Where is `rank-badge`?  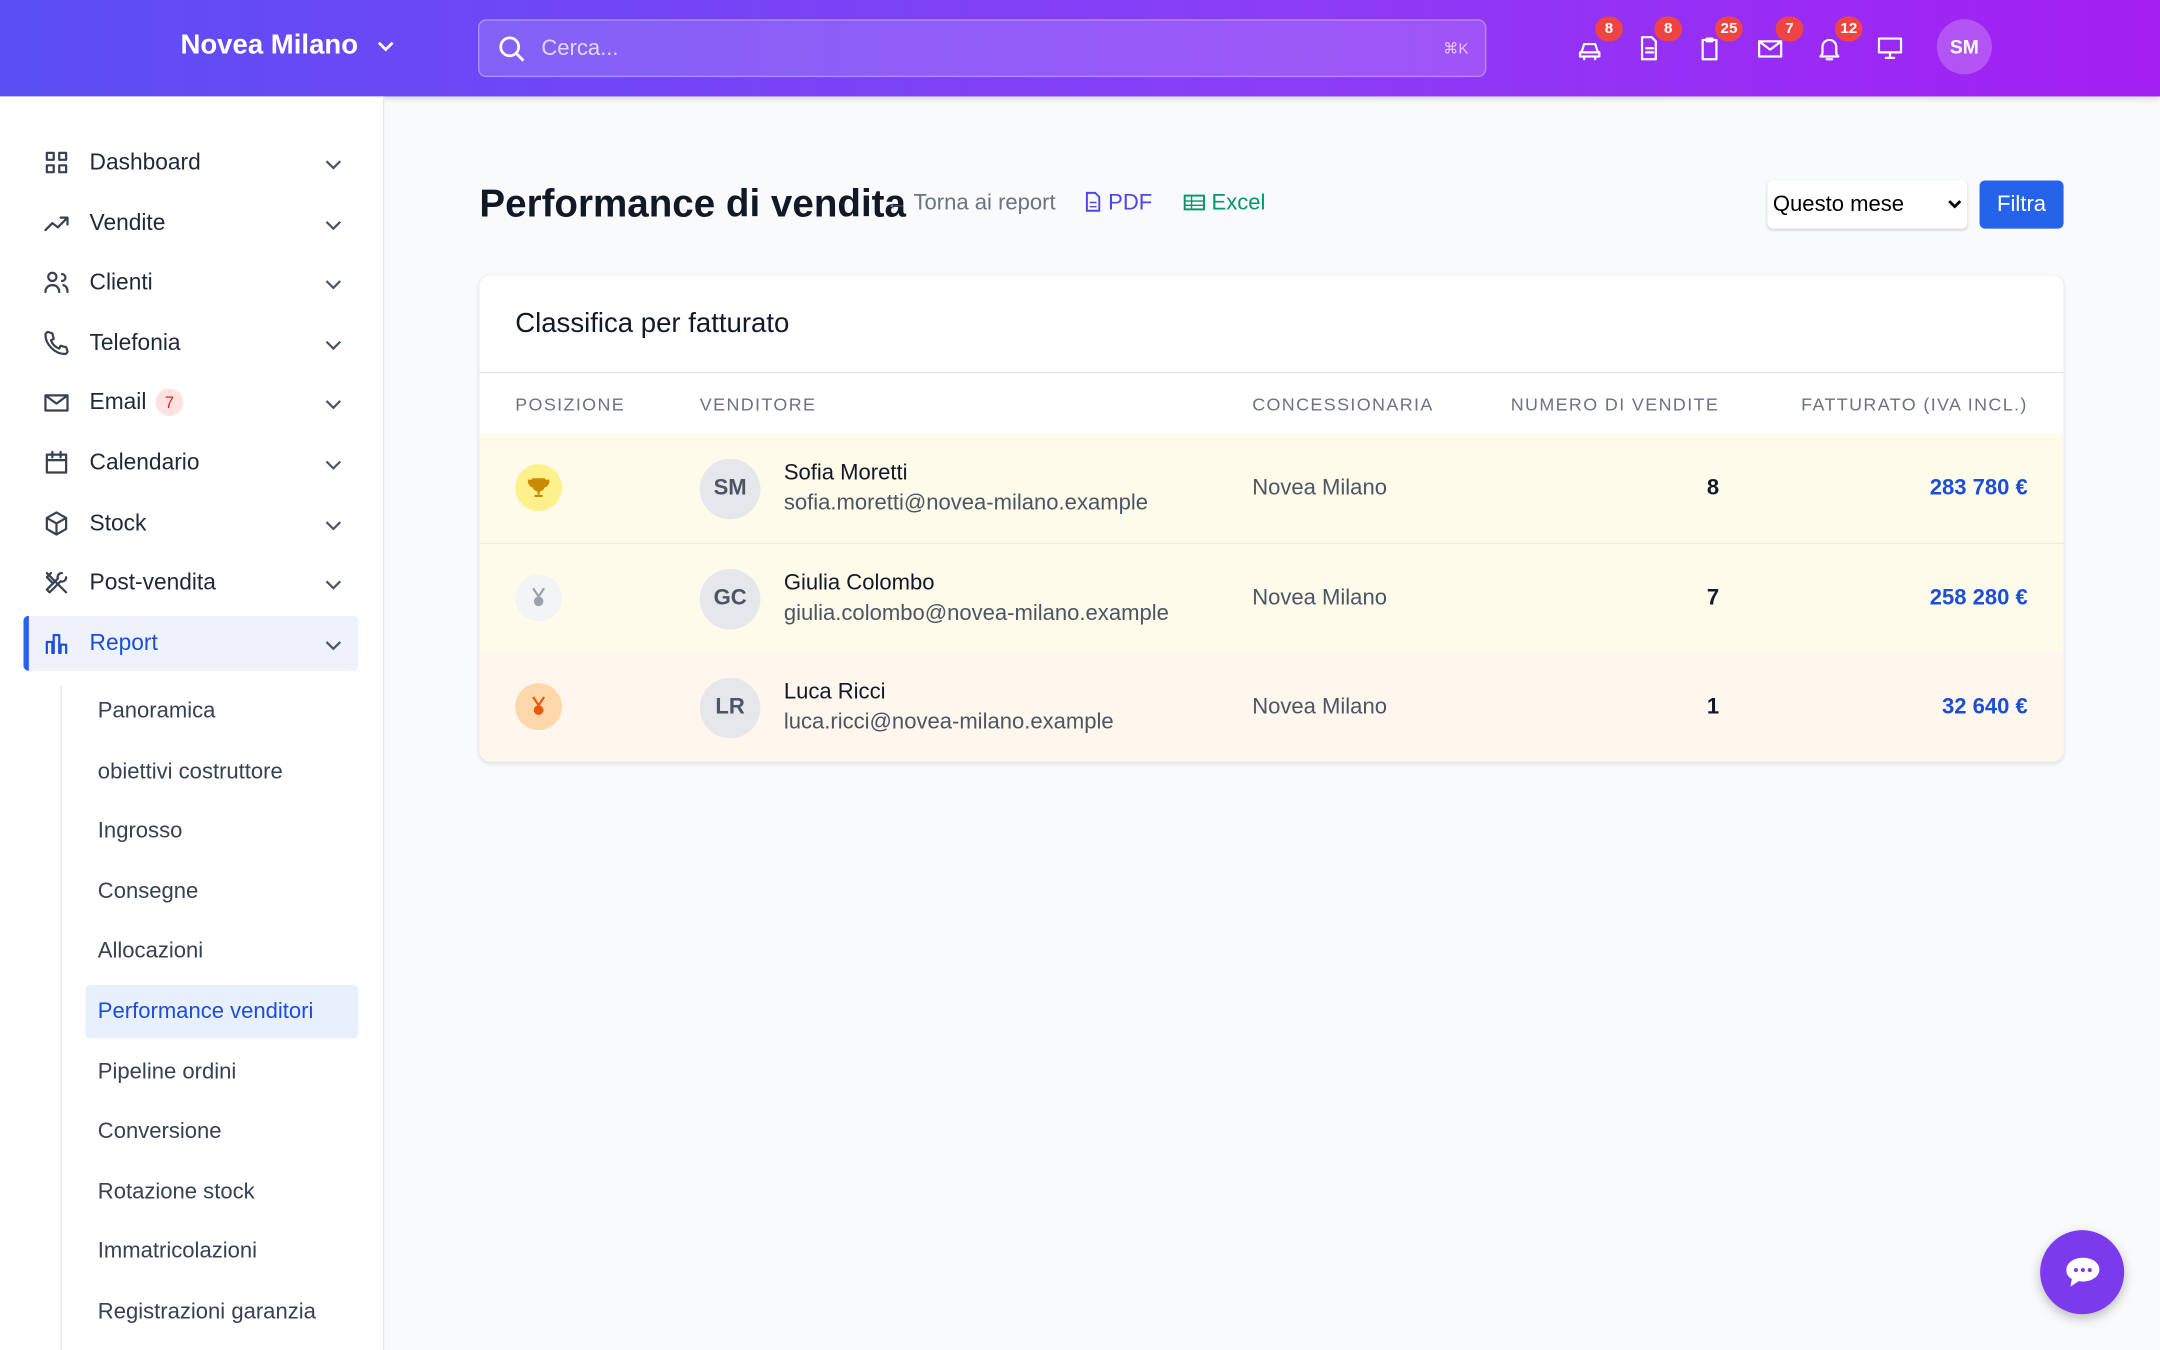 rank-badge is located at coordinates (539, 488).